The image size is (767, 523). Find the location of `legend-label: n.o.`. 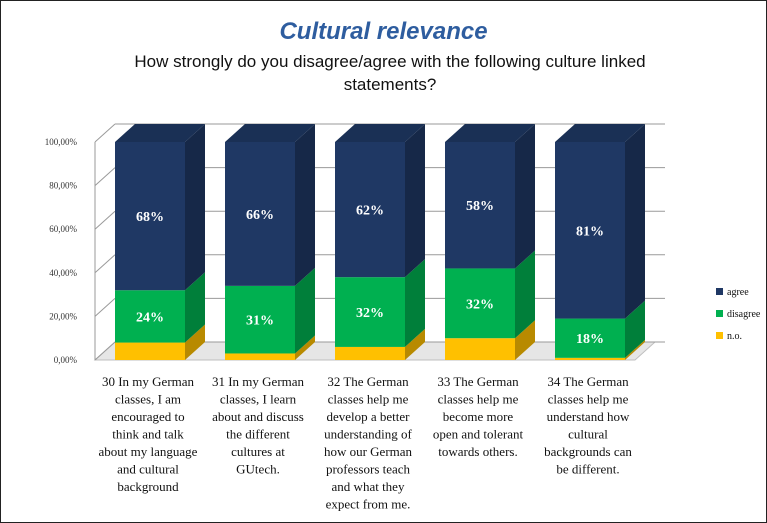

legend-label: n.o. is located at coordinates (734, 336).